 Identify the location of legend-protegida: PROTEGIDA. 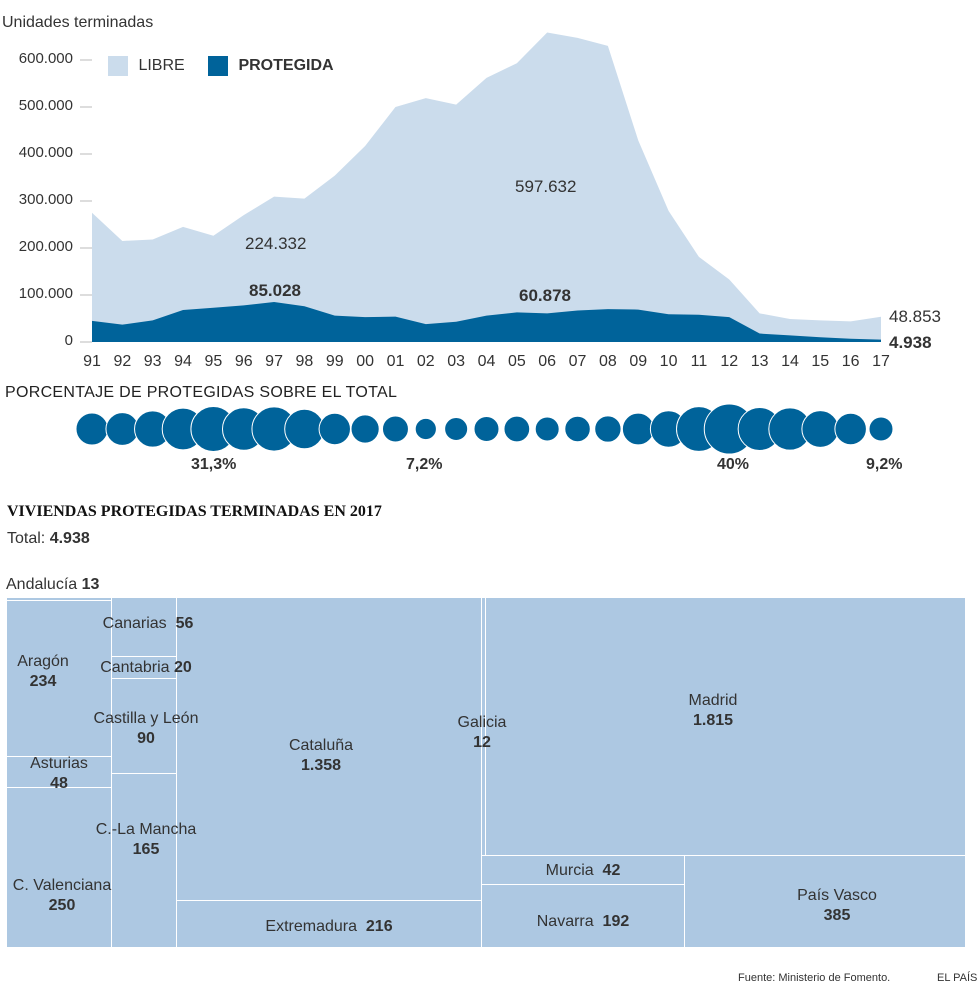
(271, 66).